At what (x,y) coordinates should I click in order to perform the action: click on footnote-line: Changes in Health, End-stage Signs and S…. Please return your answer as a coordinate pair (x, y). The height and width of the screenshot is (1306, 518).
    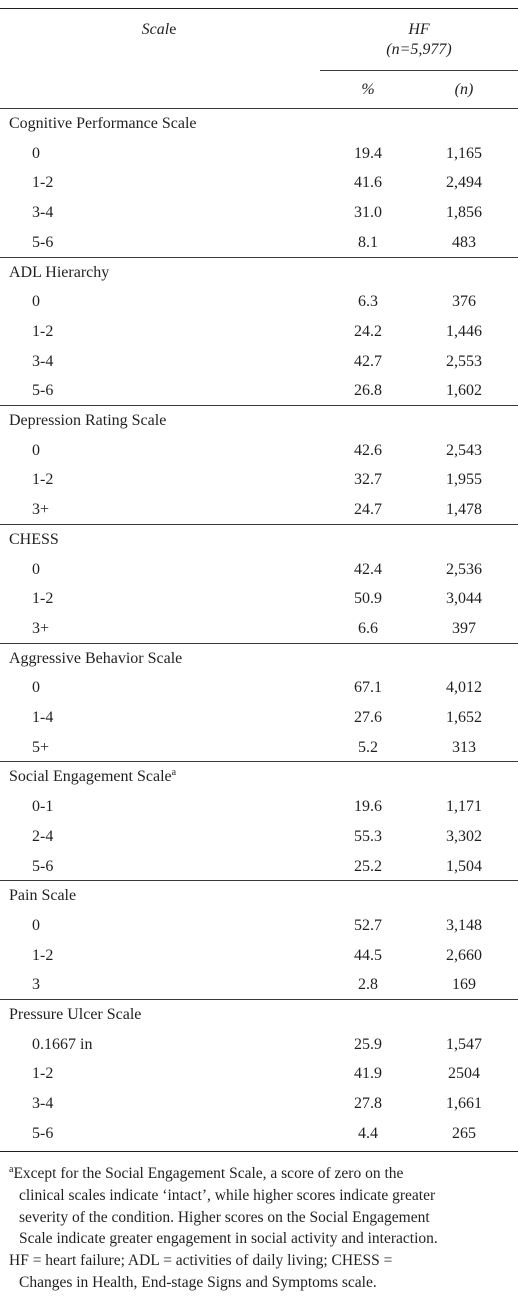
    Looking at the image, I should click on (260, 1283).